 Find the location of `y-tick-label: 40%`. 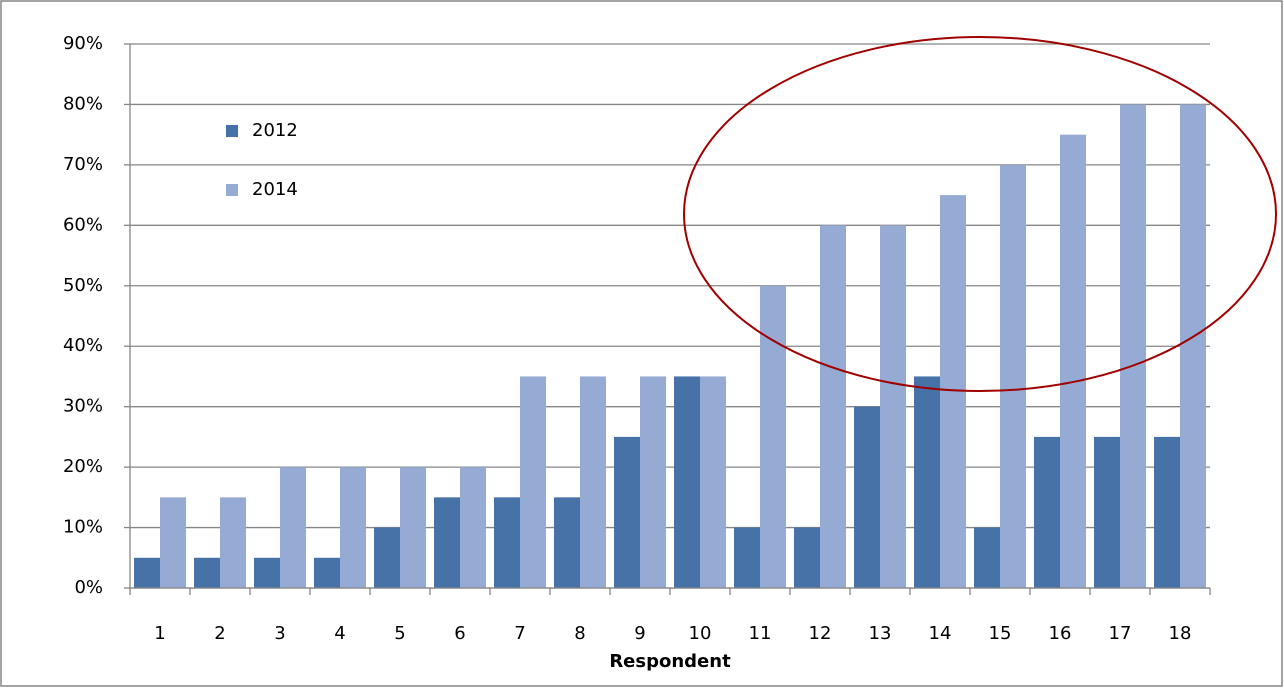

y-tick-label: 40% is located at coordinates (83, 345).